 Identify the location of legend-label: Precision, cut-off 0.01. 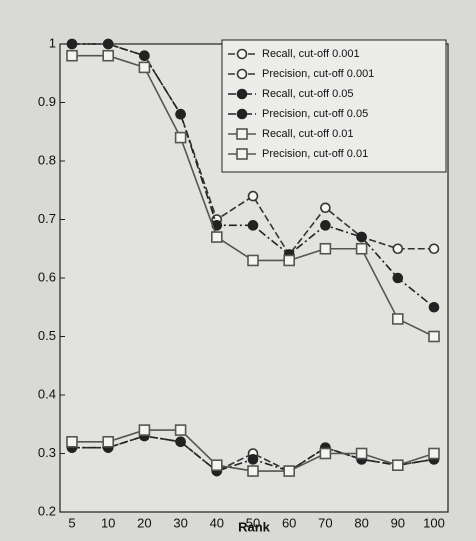
(315, 154).